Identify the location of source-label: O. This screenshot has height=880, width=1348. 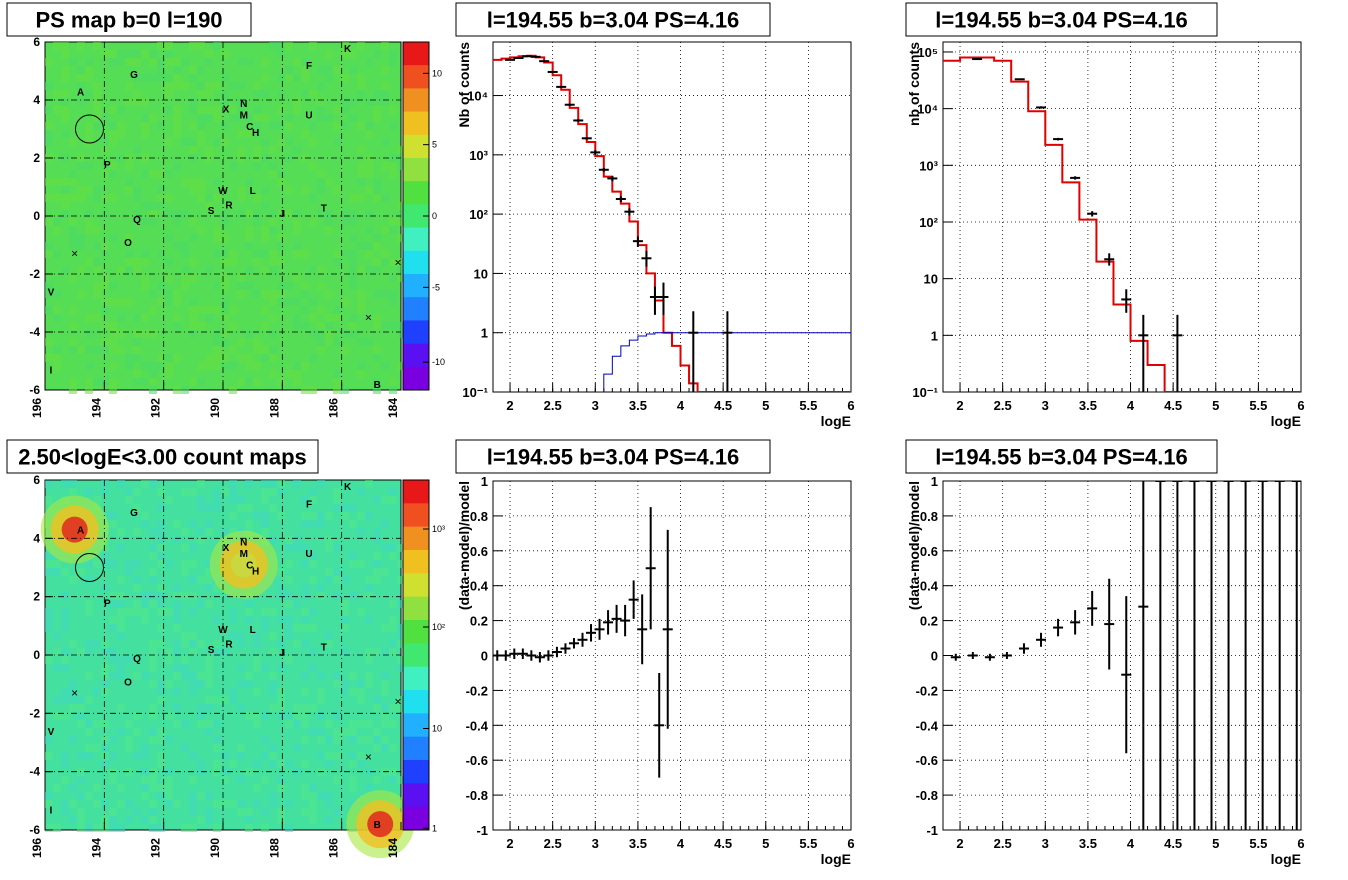
(128, 243).